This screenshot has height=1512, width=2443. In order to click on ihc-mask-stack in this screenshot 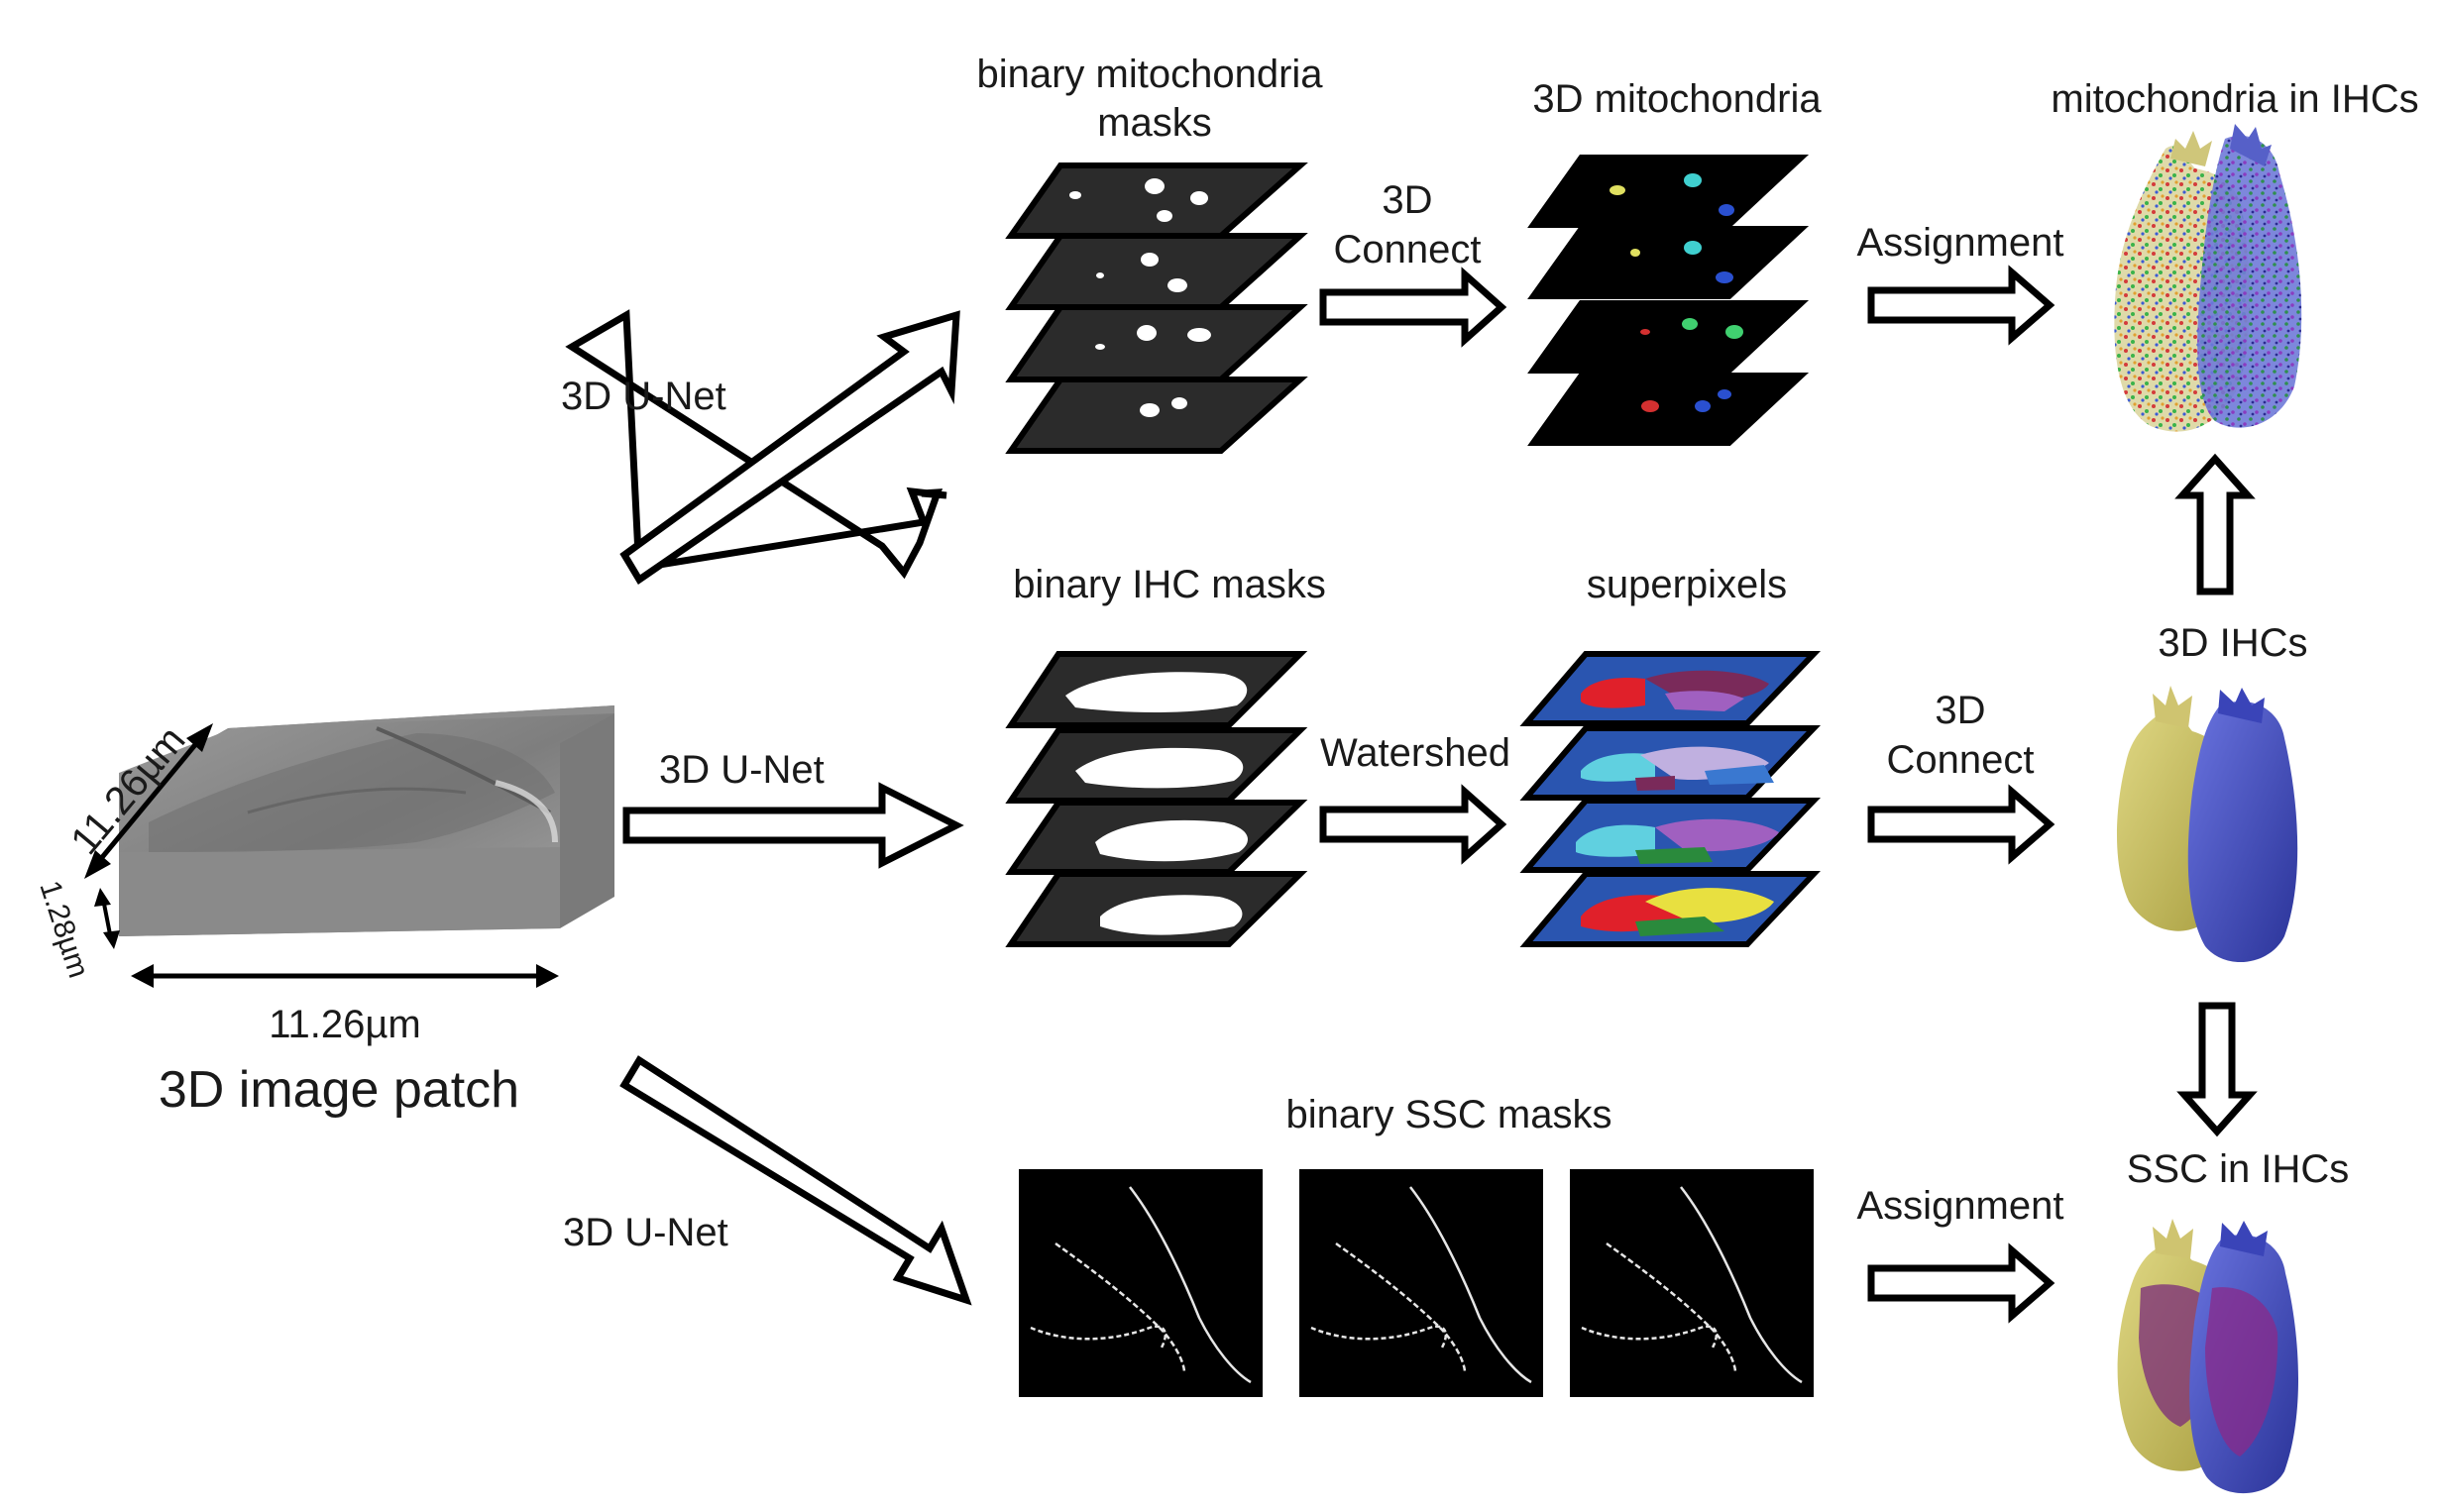, I will do `click(1156, 799)`.